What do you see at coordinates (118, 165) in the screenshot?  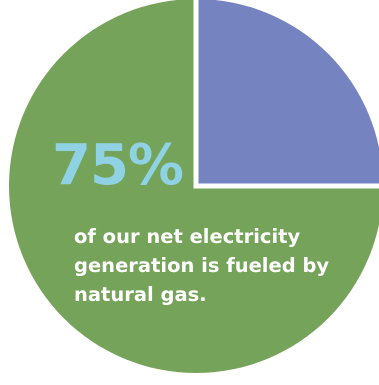 I see `highlight-percentage: 75%` at bounding box center [118, 165].